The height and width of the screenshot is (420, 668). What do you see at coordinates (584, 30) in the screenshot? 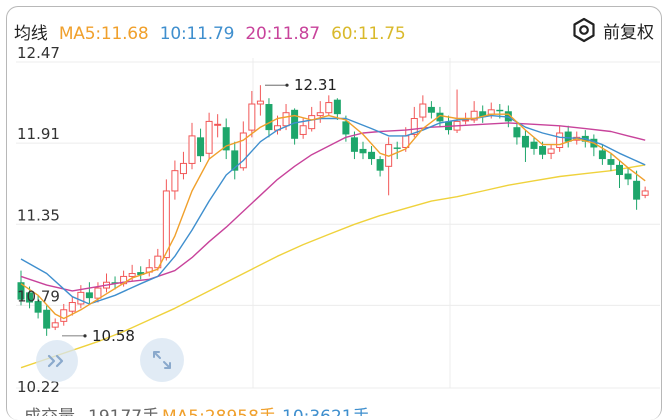
I see `adjust-icon` at bounding box center [584, 30].